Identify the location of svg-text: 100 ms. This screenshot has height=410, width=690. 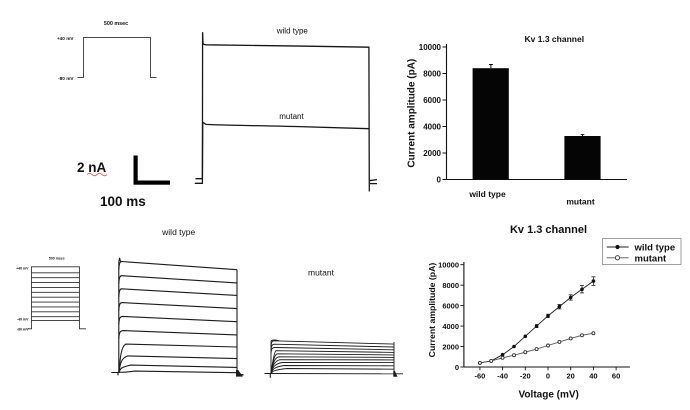
(123, 201).